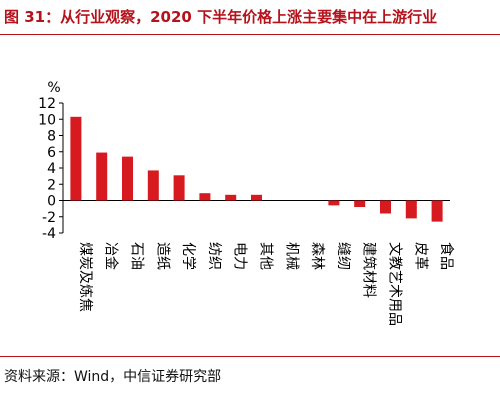  Describe the element at coordinates (51, 137) in the screenshot. I see `y-tick-label: 8` at that location.